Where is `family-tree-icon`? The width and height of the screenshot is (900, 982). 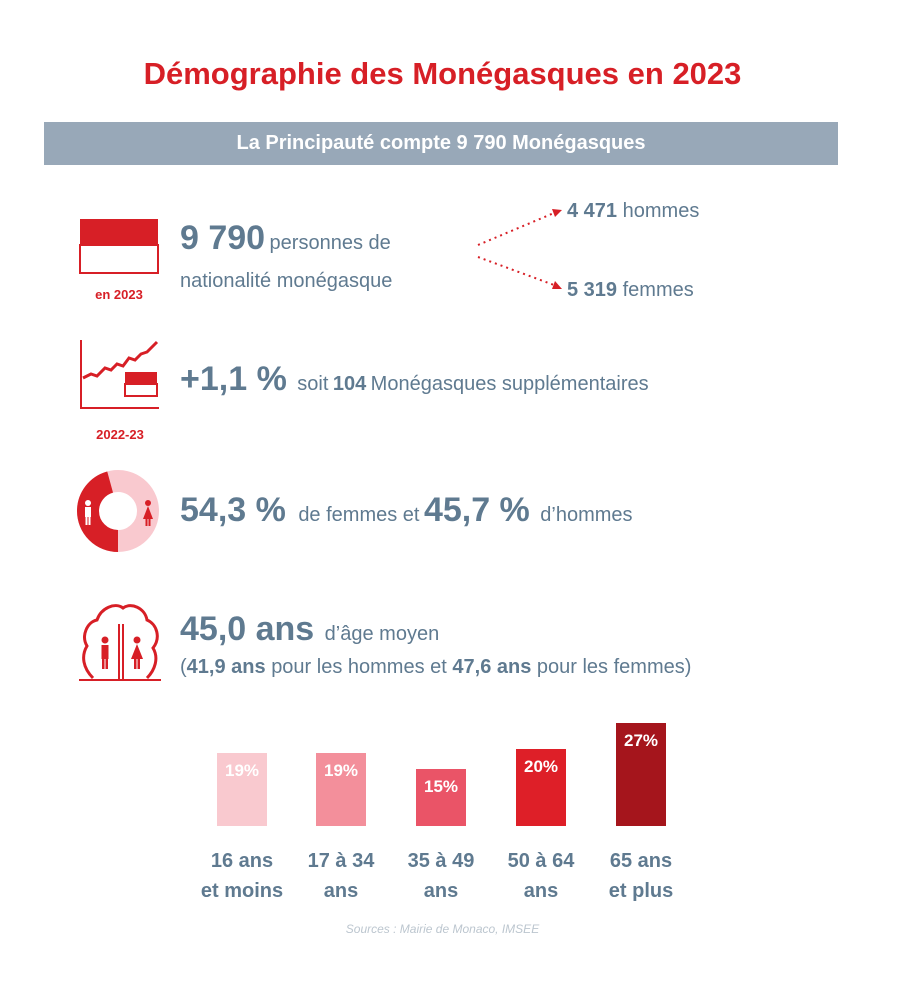
family-tree-icon is located at coordinates (120, 642).